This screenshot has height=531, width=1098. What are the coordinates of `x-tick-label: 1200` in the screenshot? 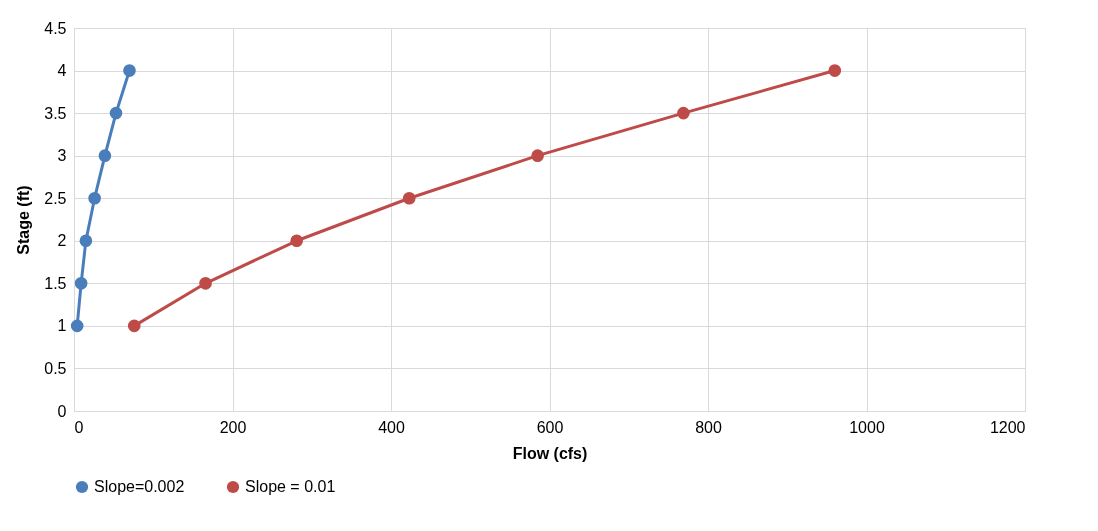 It's located at (1007, 427).